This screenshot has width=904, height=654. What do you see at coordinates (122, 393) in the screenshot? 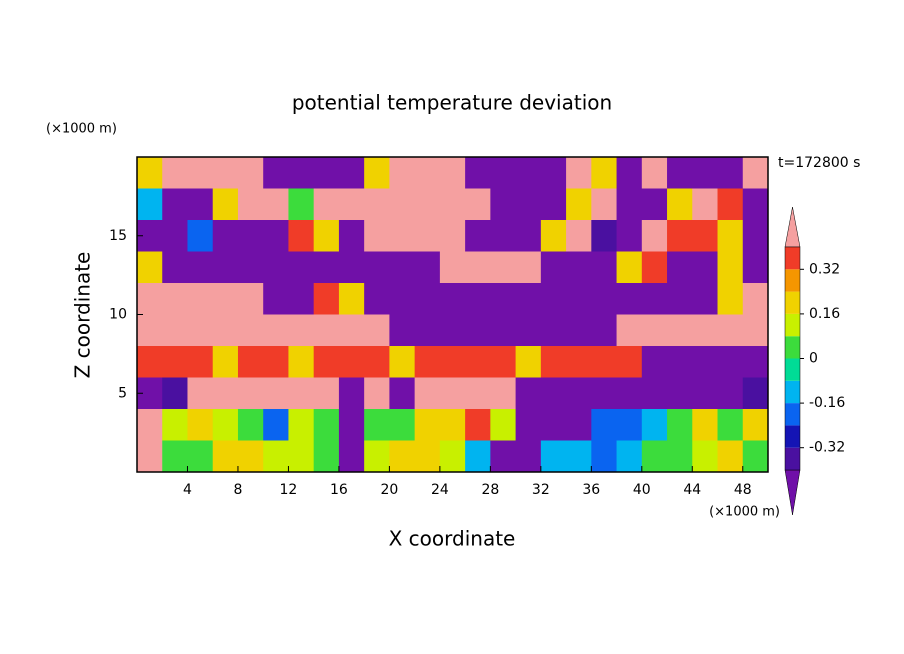
I see `y-tick-label: 5` at bounding box center [122, 393].